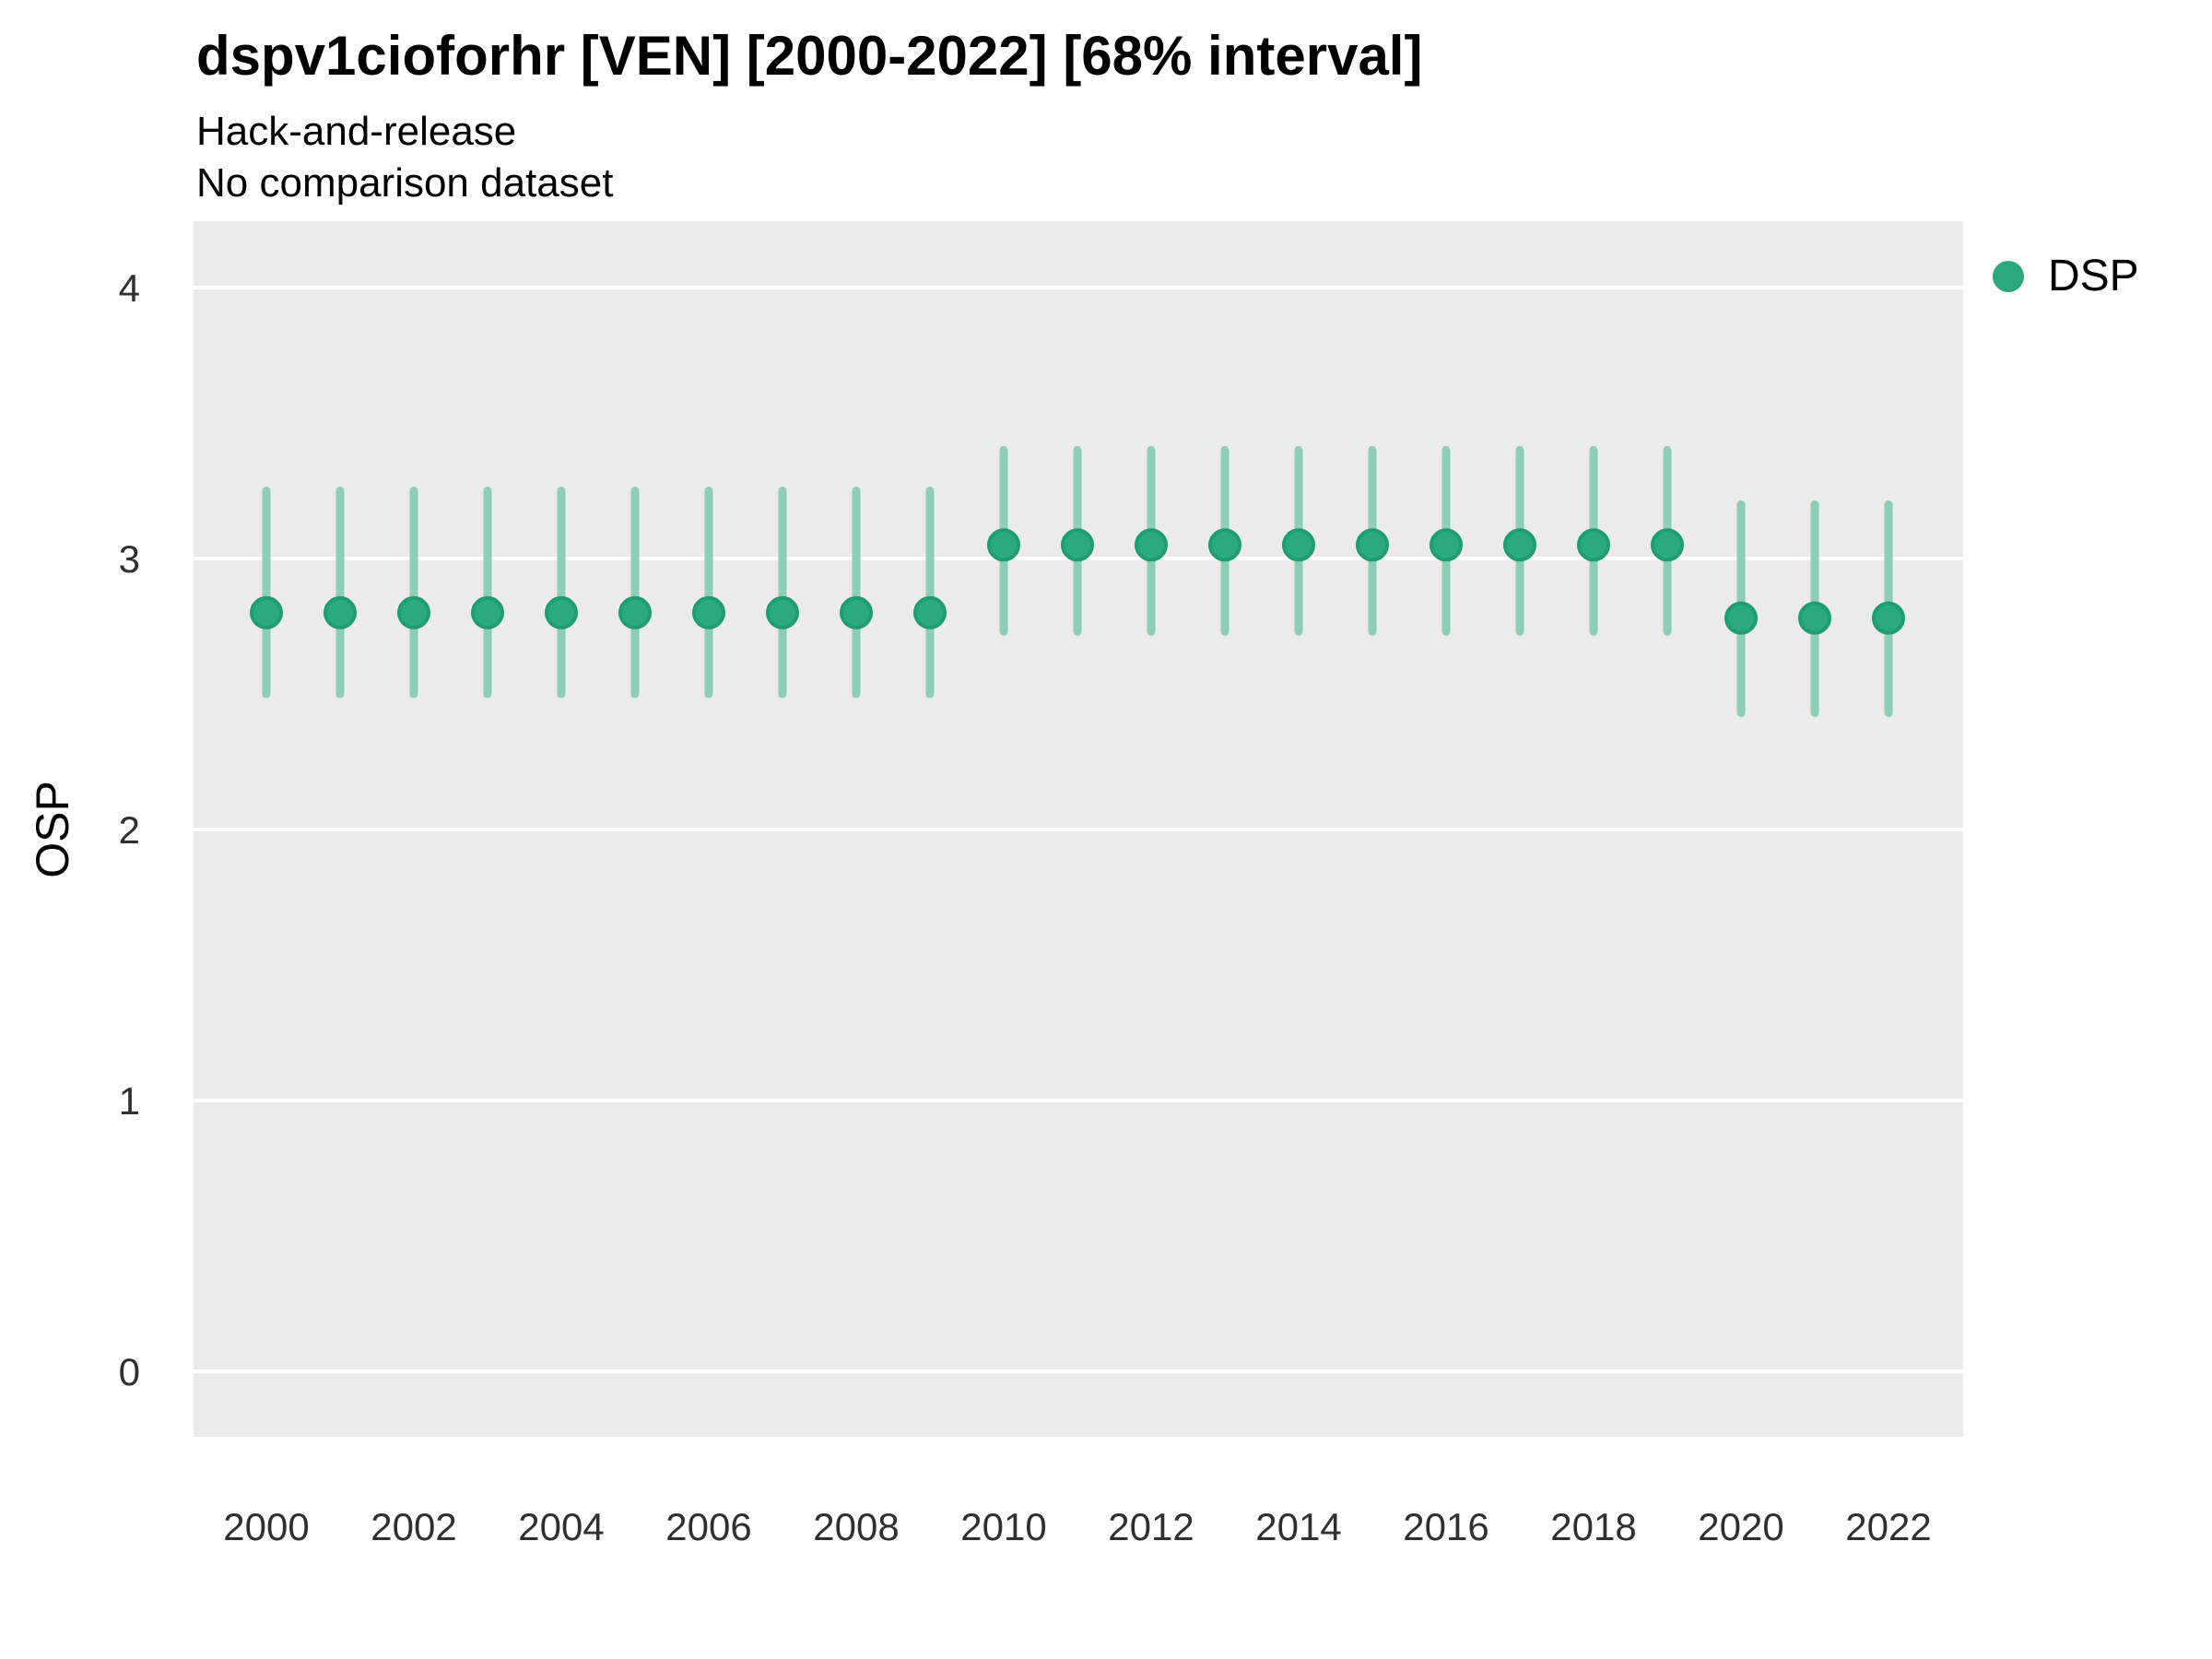 This screenshot has height=1659, width=2212. I want to click on data-point-2001, so click(340, 612).